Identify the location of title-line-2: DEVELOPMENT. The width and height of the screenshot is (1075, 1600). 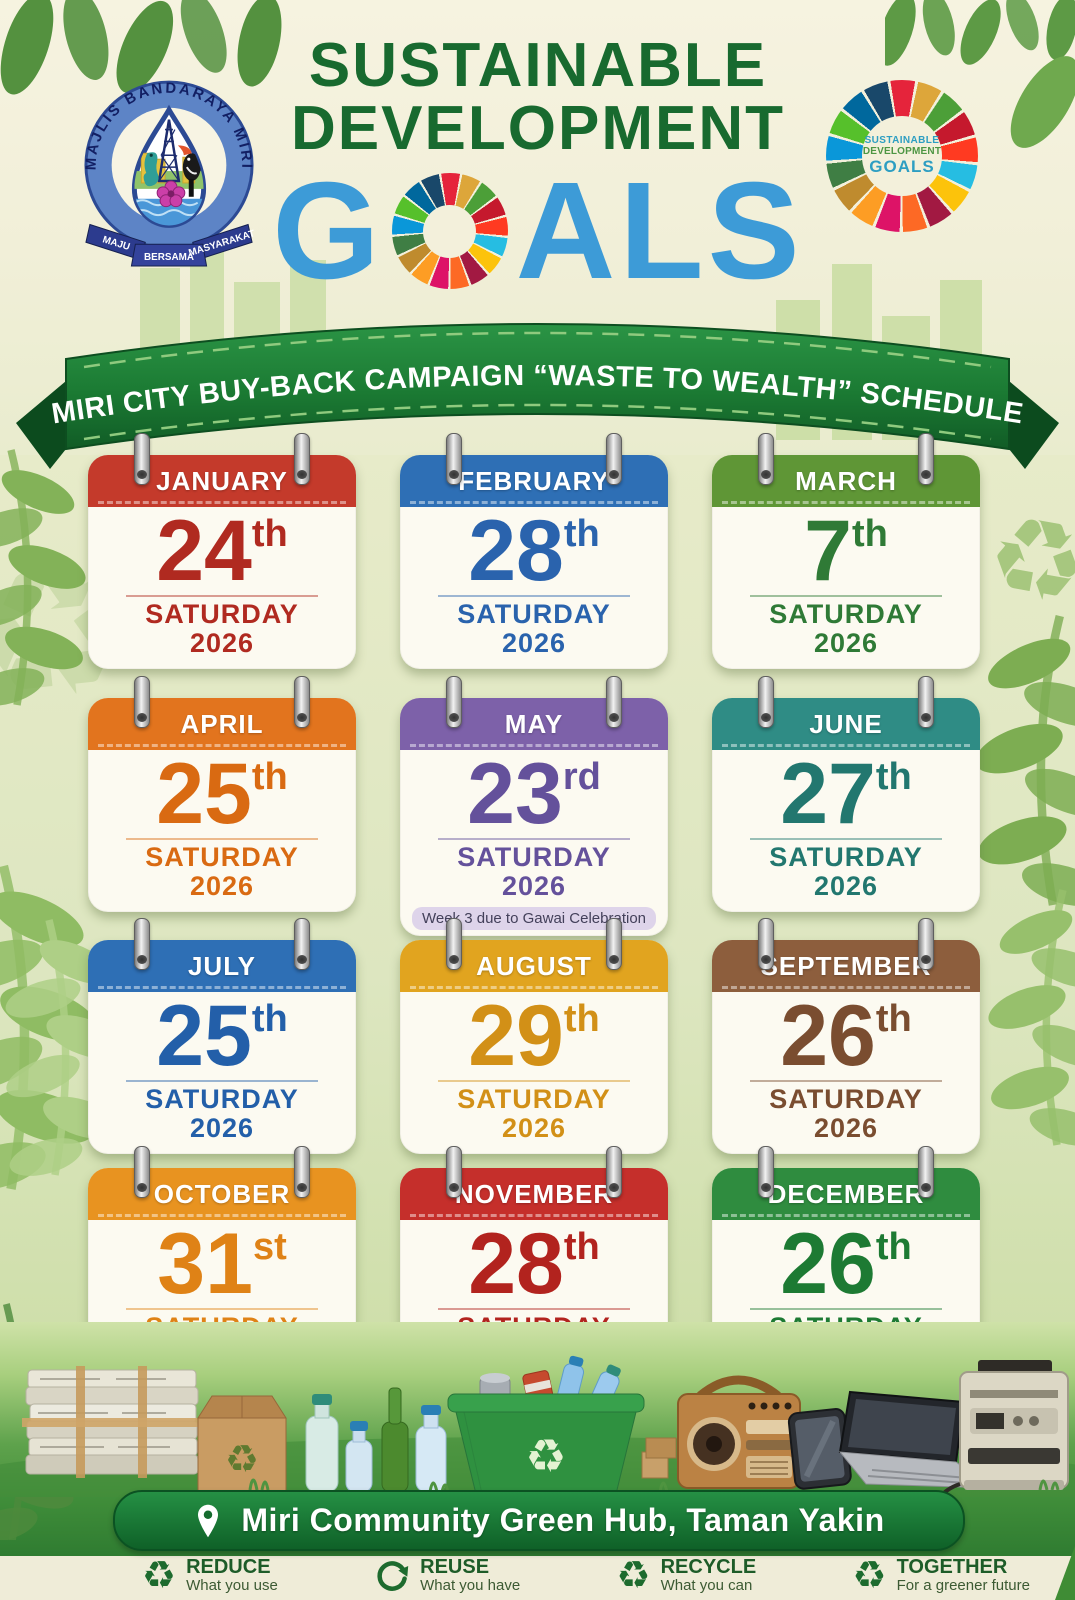
(538, 129).